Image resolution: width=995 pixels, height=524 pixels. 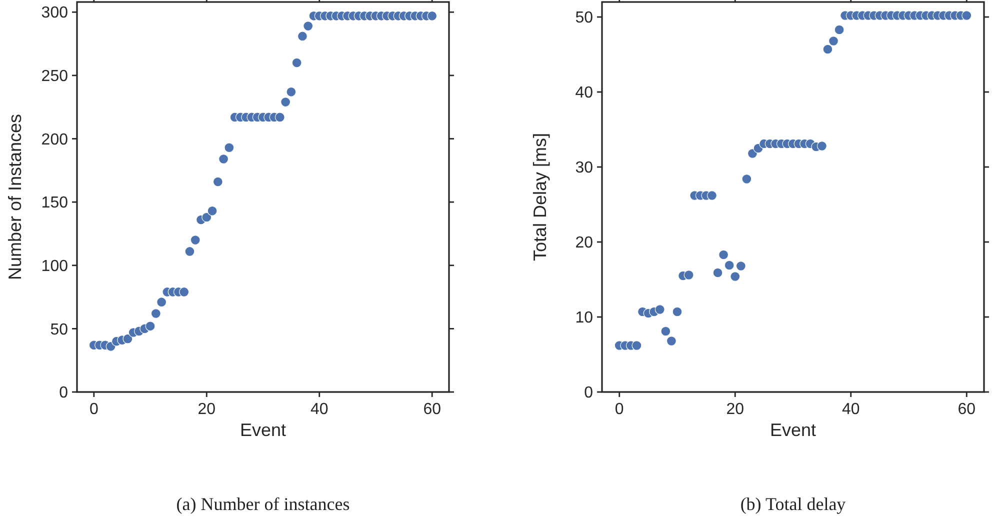 What do you see at coordinates (793, 504) in the screenshot?
I see `text: (b) Total delay` at bounding box center [793, 504].